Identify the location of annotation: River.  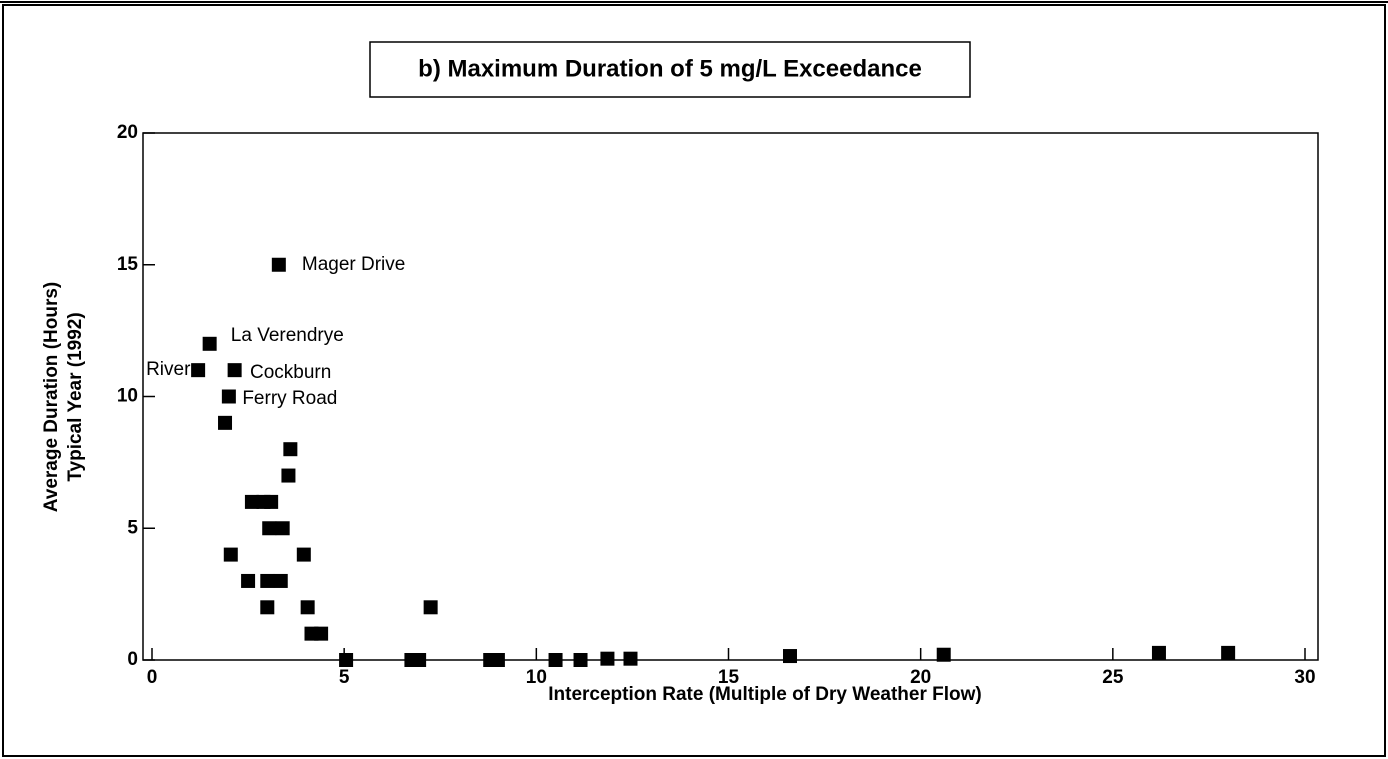
(168, 369).